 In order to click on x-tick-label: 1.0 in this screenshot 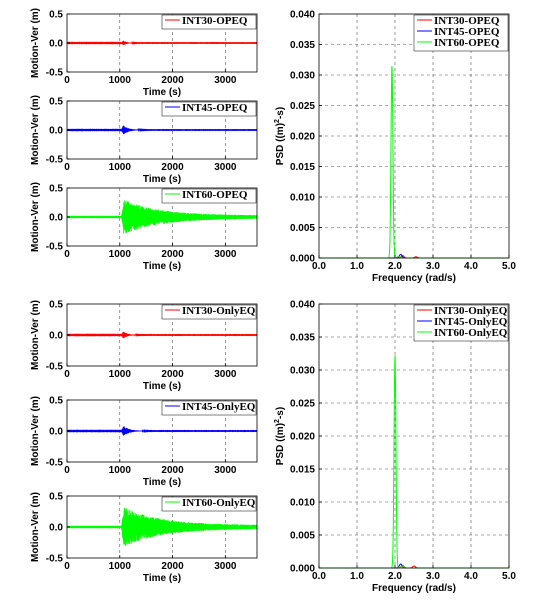, I will do `click(357, 266)`.